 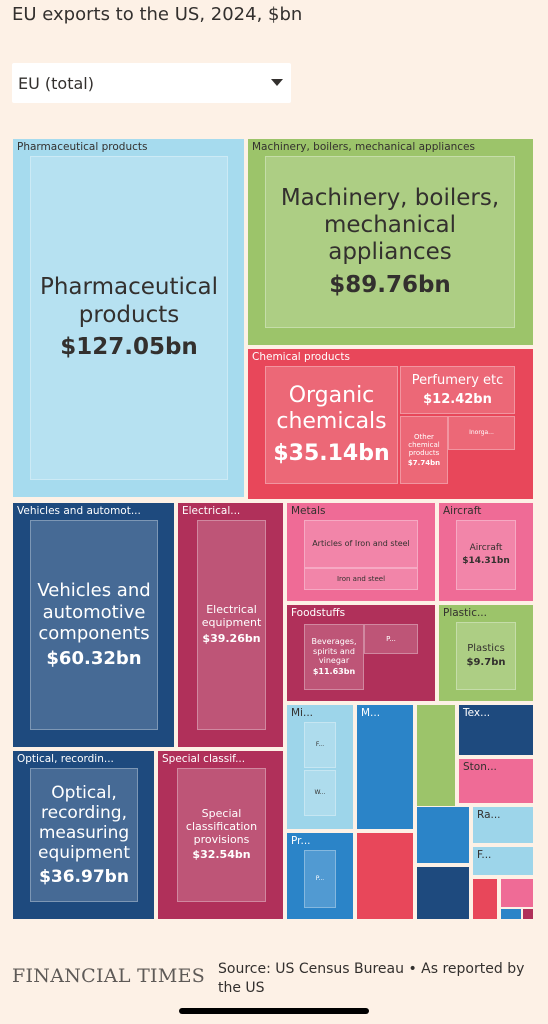 What do you see at coordinates (457, 381) in the screenshot?
I see `child-name: Perfumery etc` at bounding box center [457, 381].